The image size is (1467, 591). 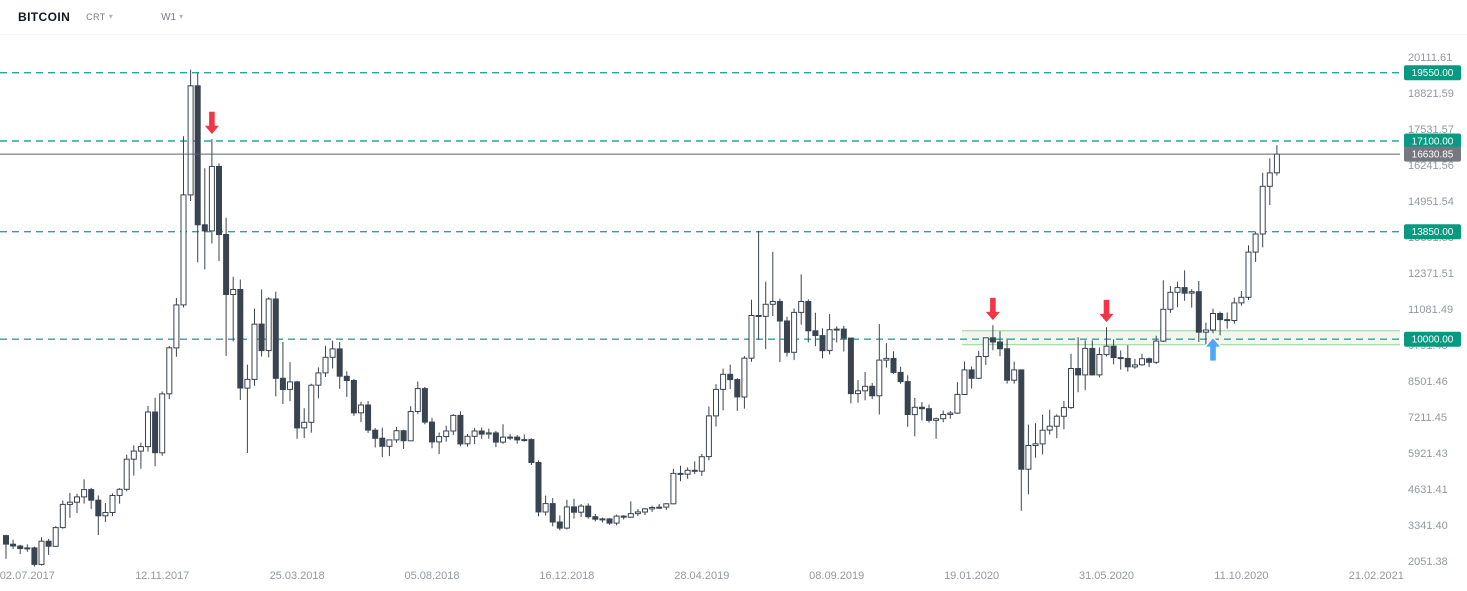 I want to click on y-axis-label: 20111.61, so click(x=1430, y=58).